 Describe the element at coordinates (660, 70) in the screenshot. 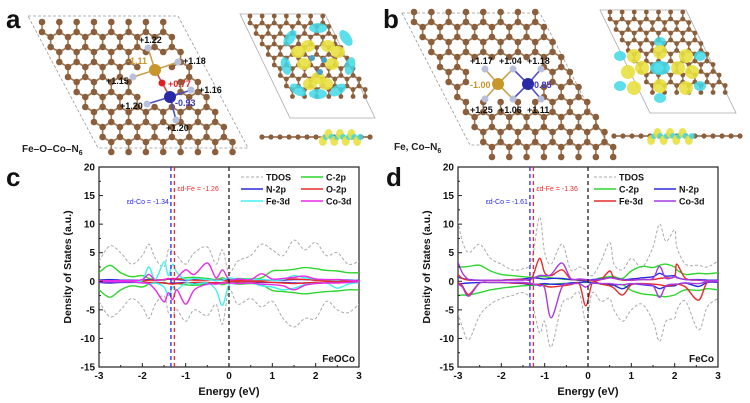

I see `charge-density-isosurface-b` at that location.